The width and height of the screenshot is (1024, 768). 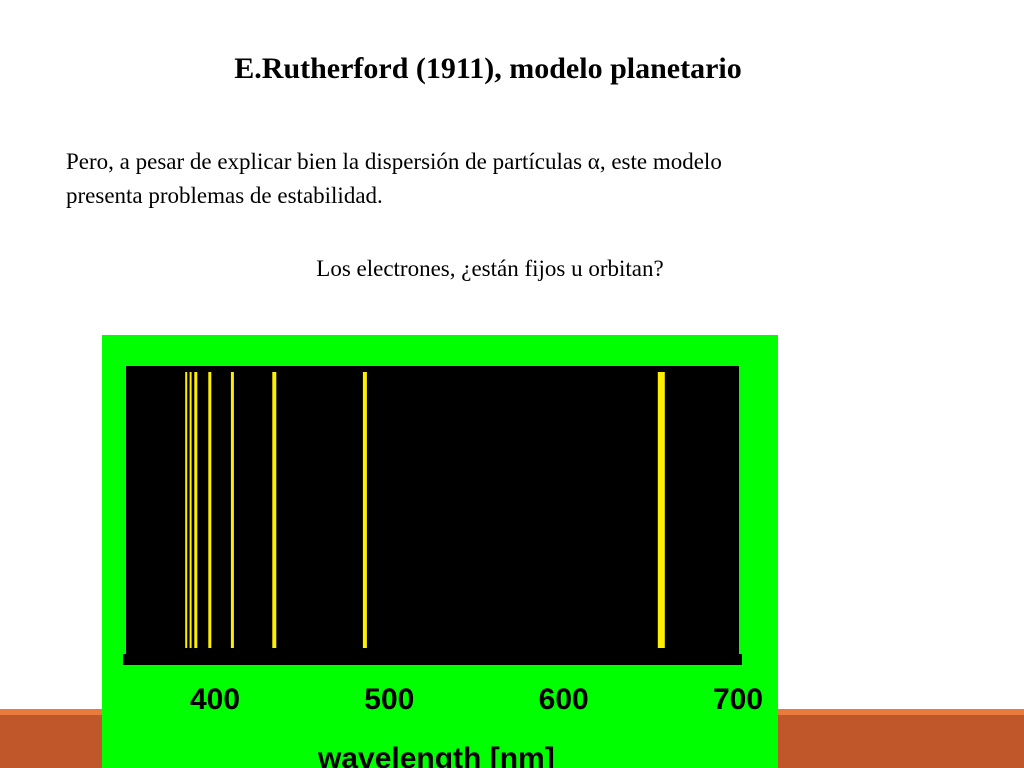 I want to click on tick-label-400: 400, so click(x=215, y=699).